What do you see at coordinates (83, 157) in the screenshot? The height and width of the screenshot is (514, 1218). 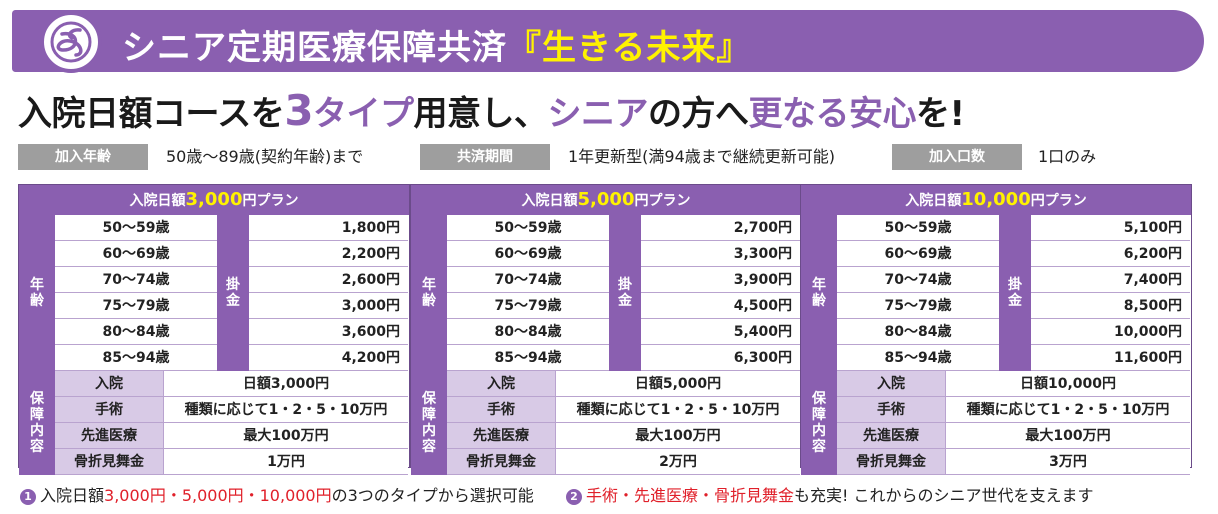 I see `age-label: 加入年齢` at bounding box center [83, 157].